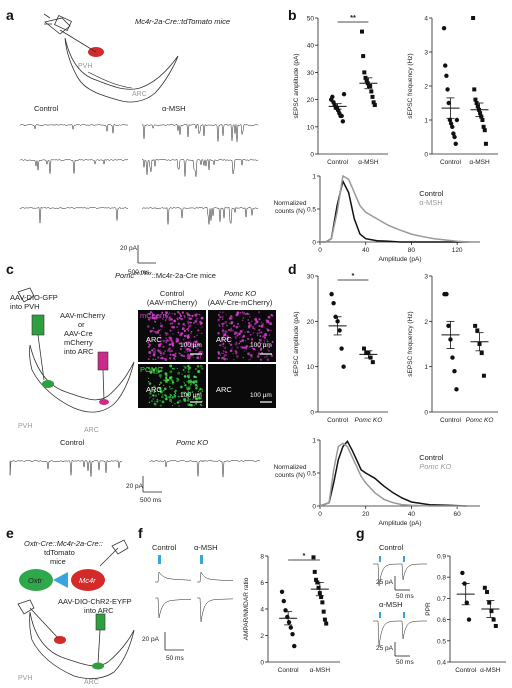 The image size is (512, 688). Describe the element at coordinates (385, 648) in the screenshot. I see `panel-g-scale-y-2: 25 pA` at that location.